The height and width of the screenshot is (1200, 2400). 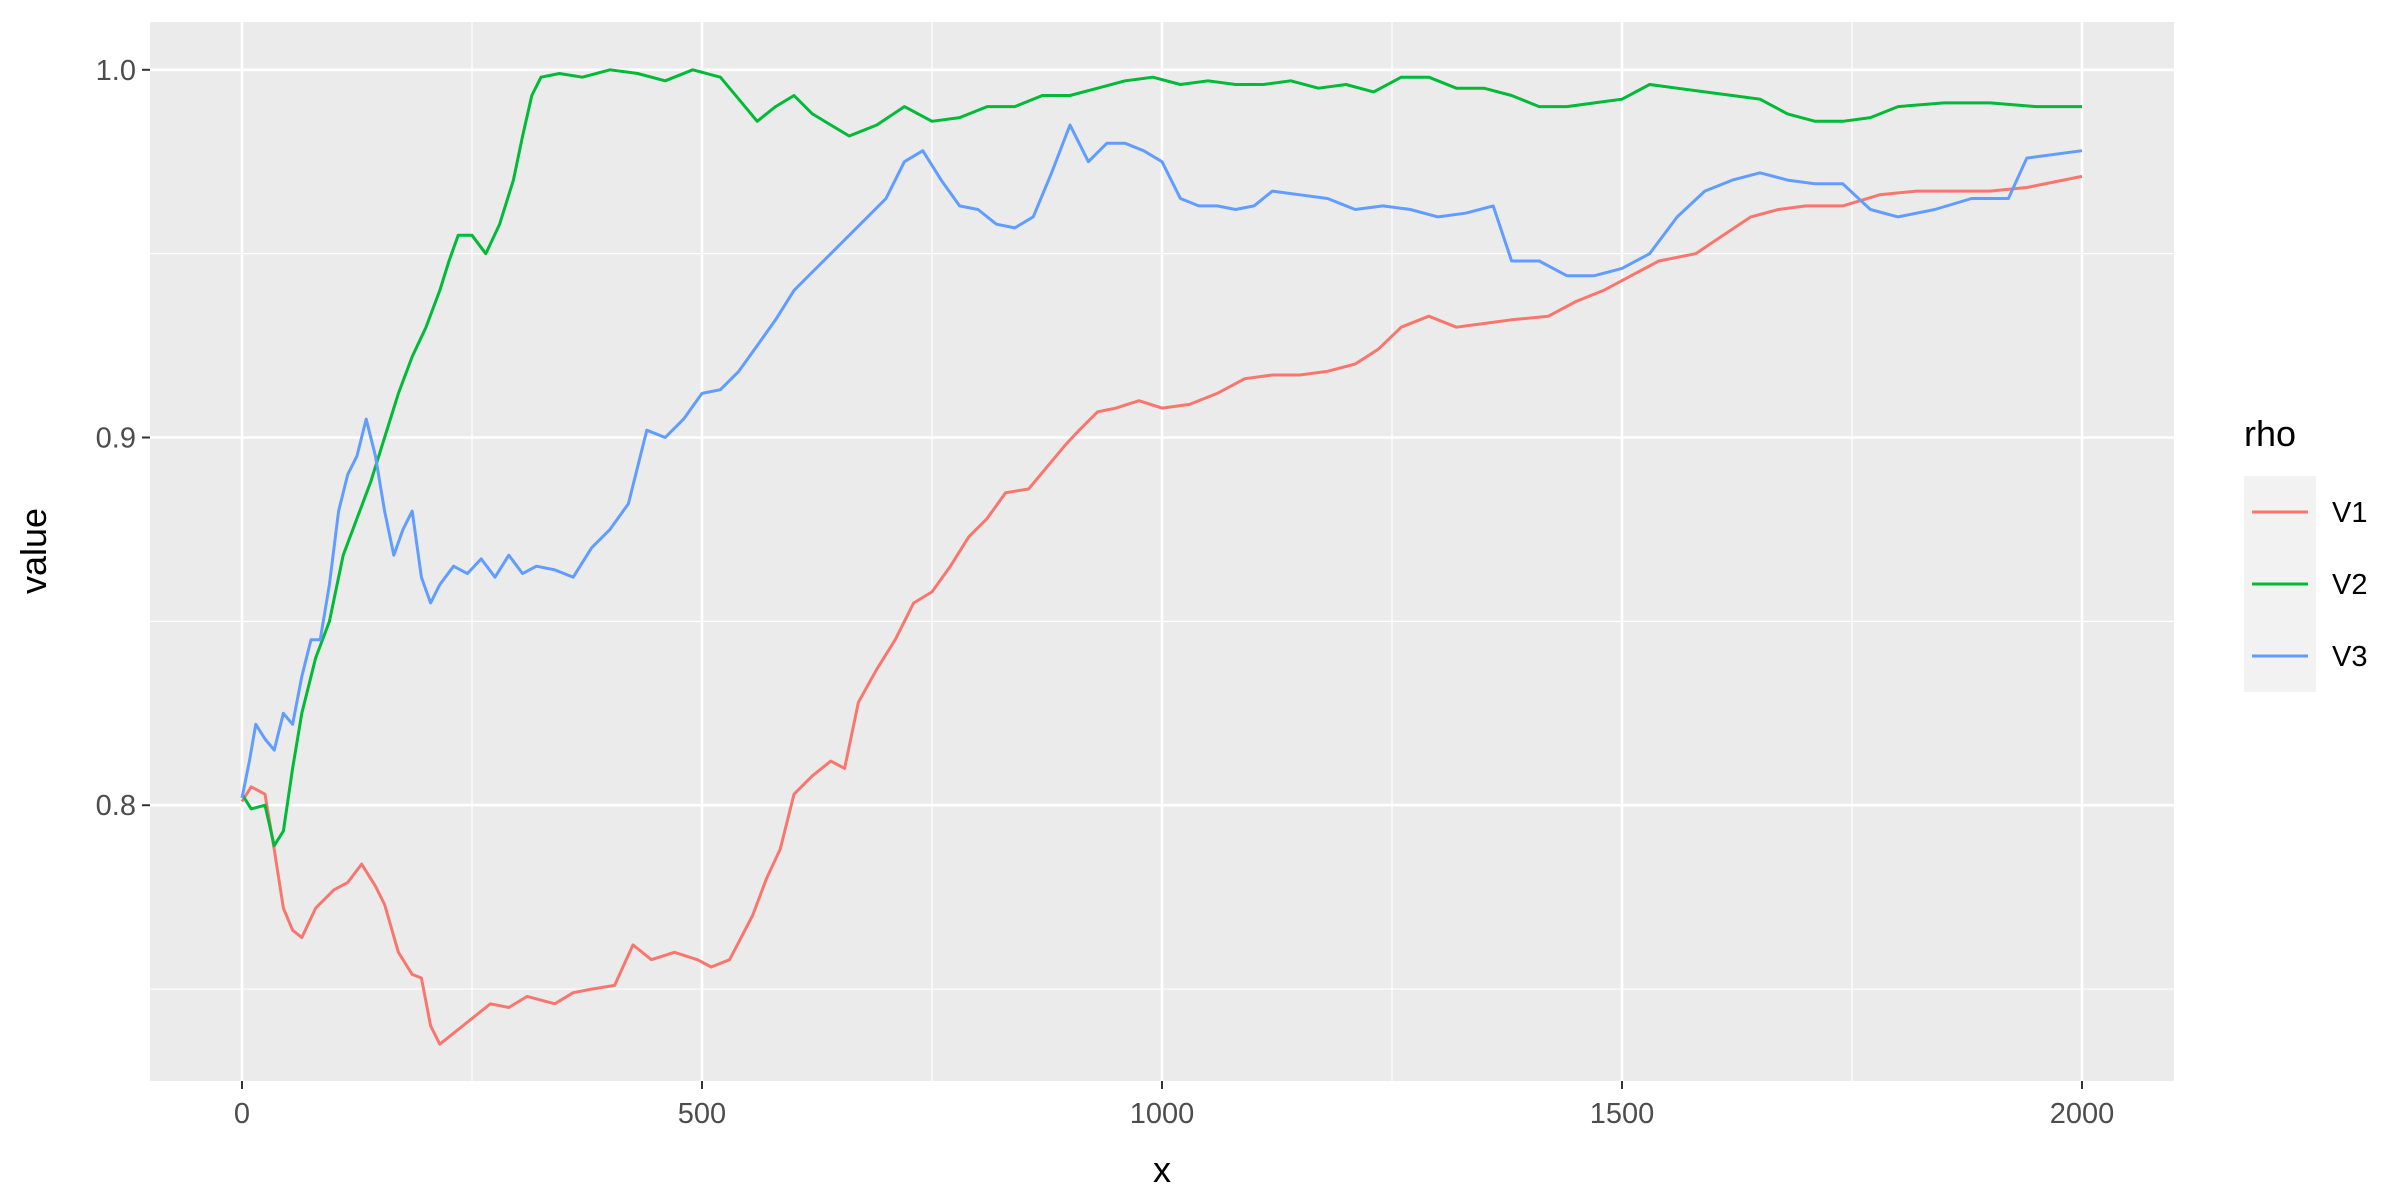 I want to click on y-tick-label: 0.8, so click(x=116, y=806).